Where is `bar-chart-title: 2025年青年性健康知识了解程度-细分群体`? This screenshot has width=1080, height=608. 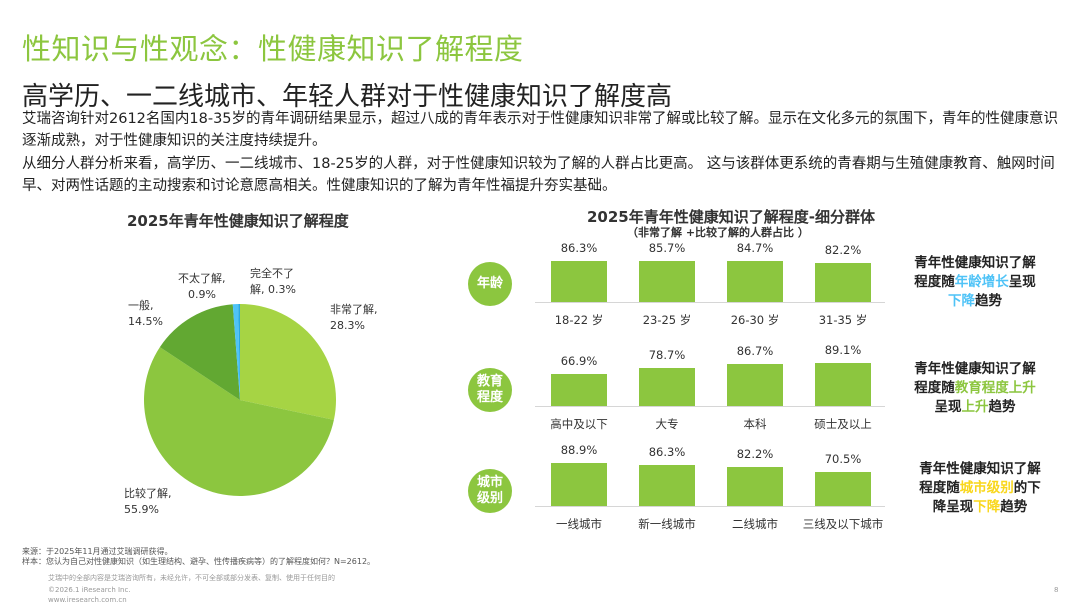
bar-chart-title: 2025年青年性健康知识了解程度-细分群体 is located at coordinates (731, 217).